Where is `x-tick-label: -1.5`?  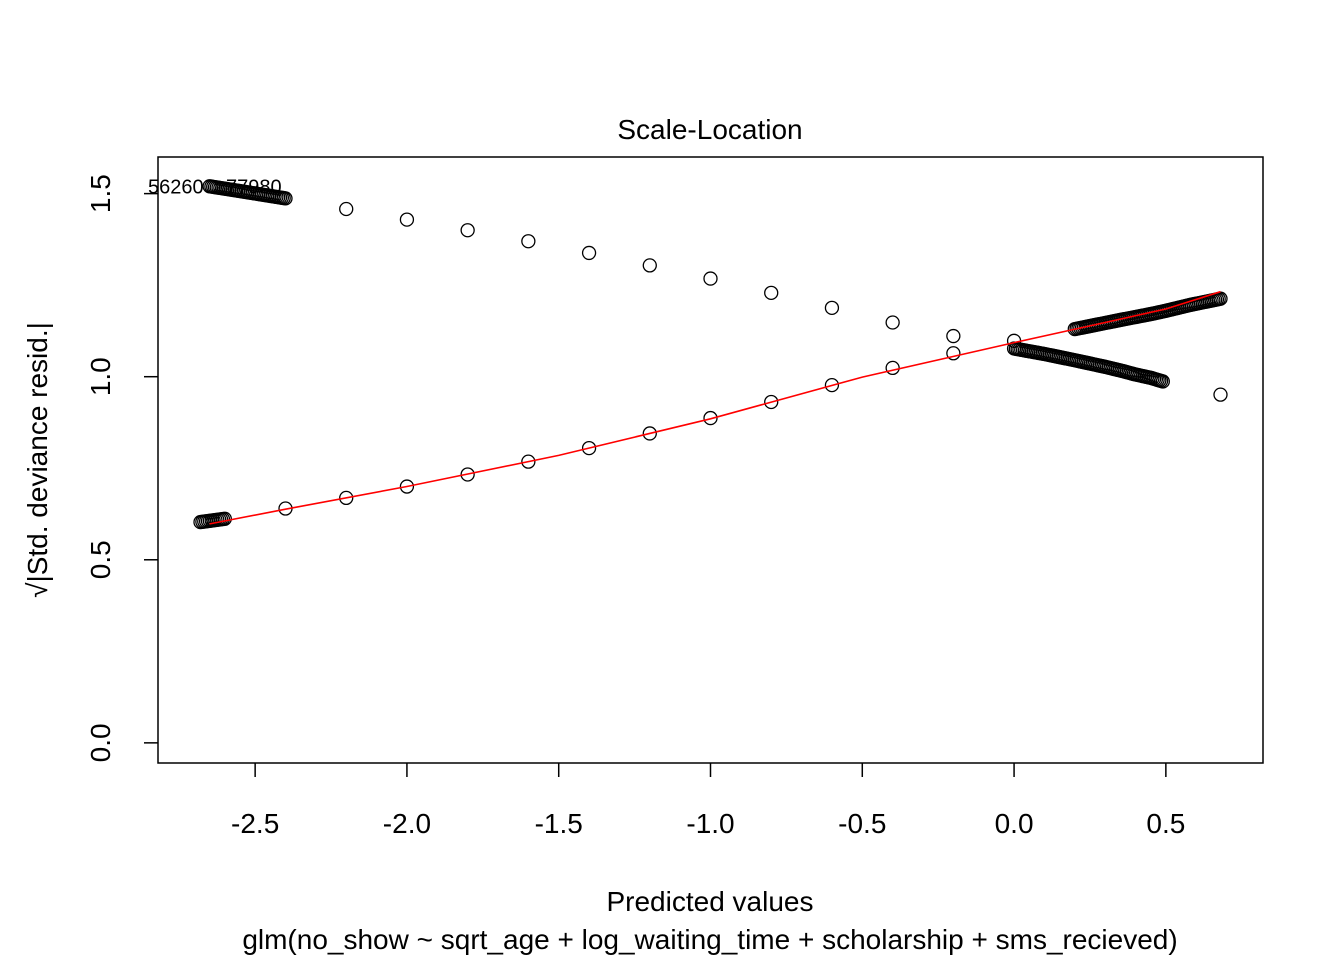
x-tick-label: -1.5 is located at coordinates (559, 823).